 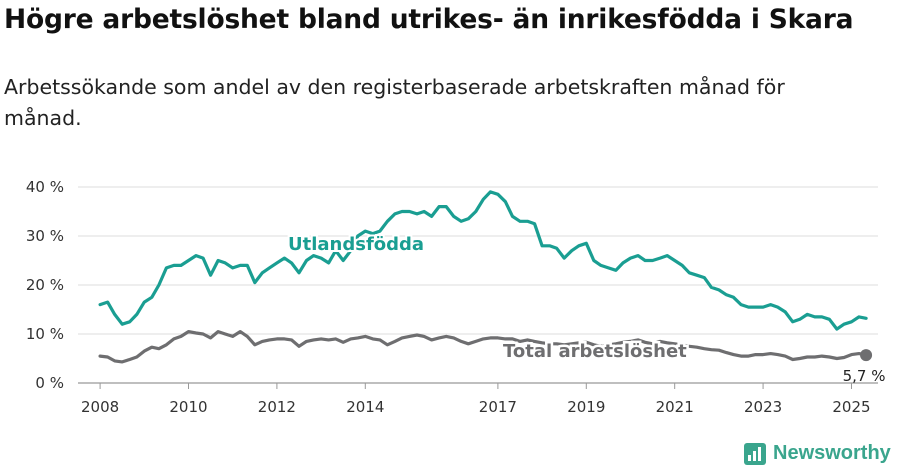 What do you see at coordinates (755, 453) in the screenshot?
I see `logo-chart-icon` at bounding box center [755, 453].